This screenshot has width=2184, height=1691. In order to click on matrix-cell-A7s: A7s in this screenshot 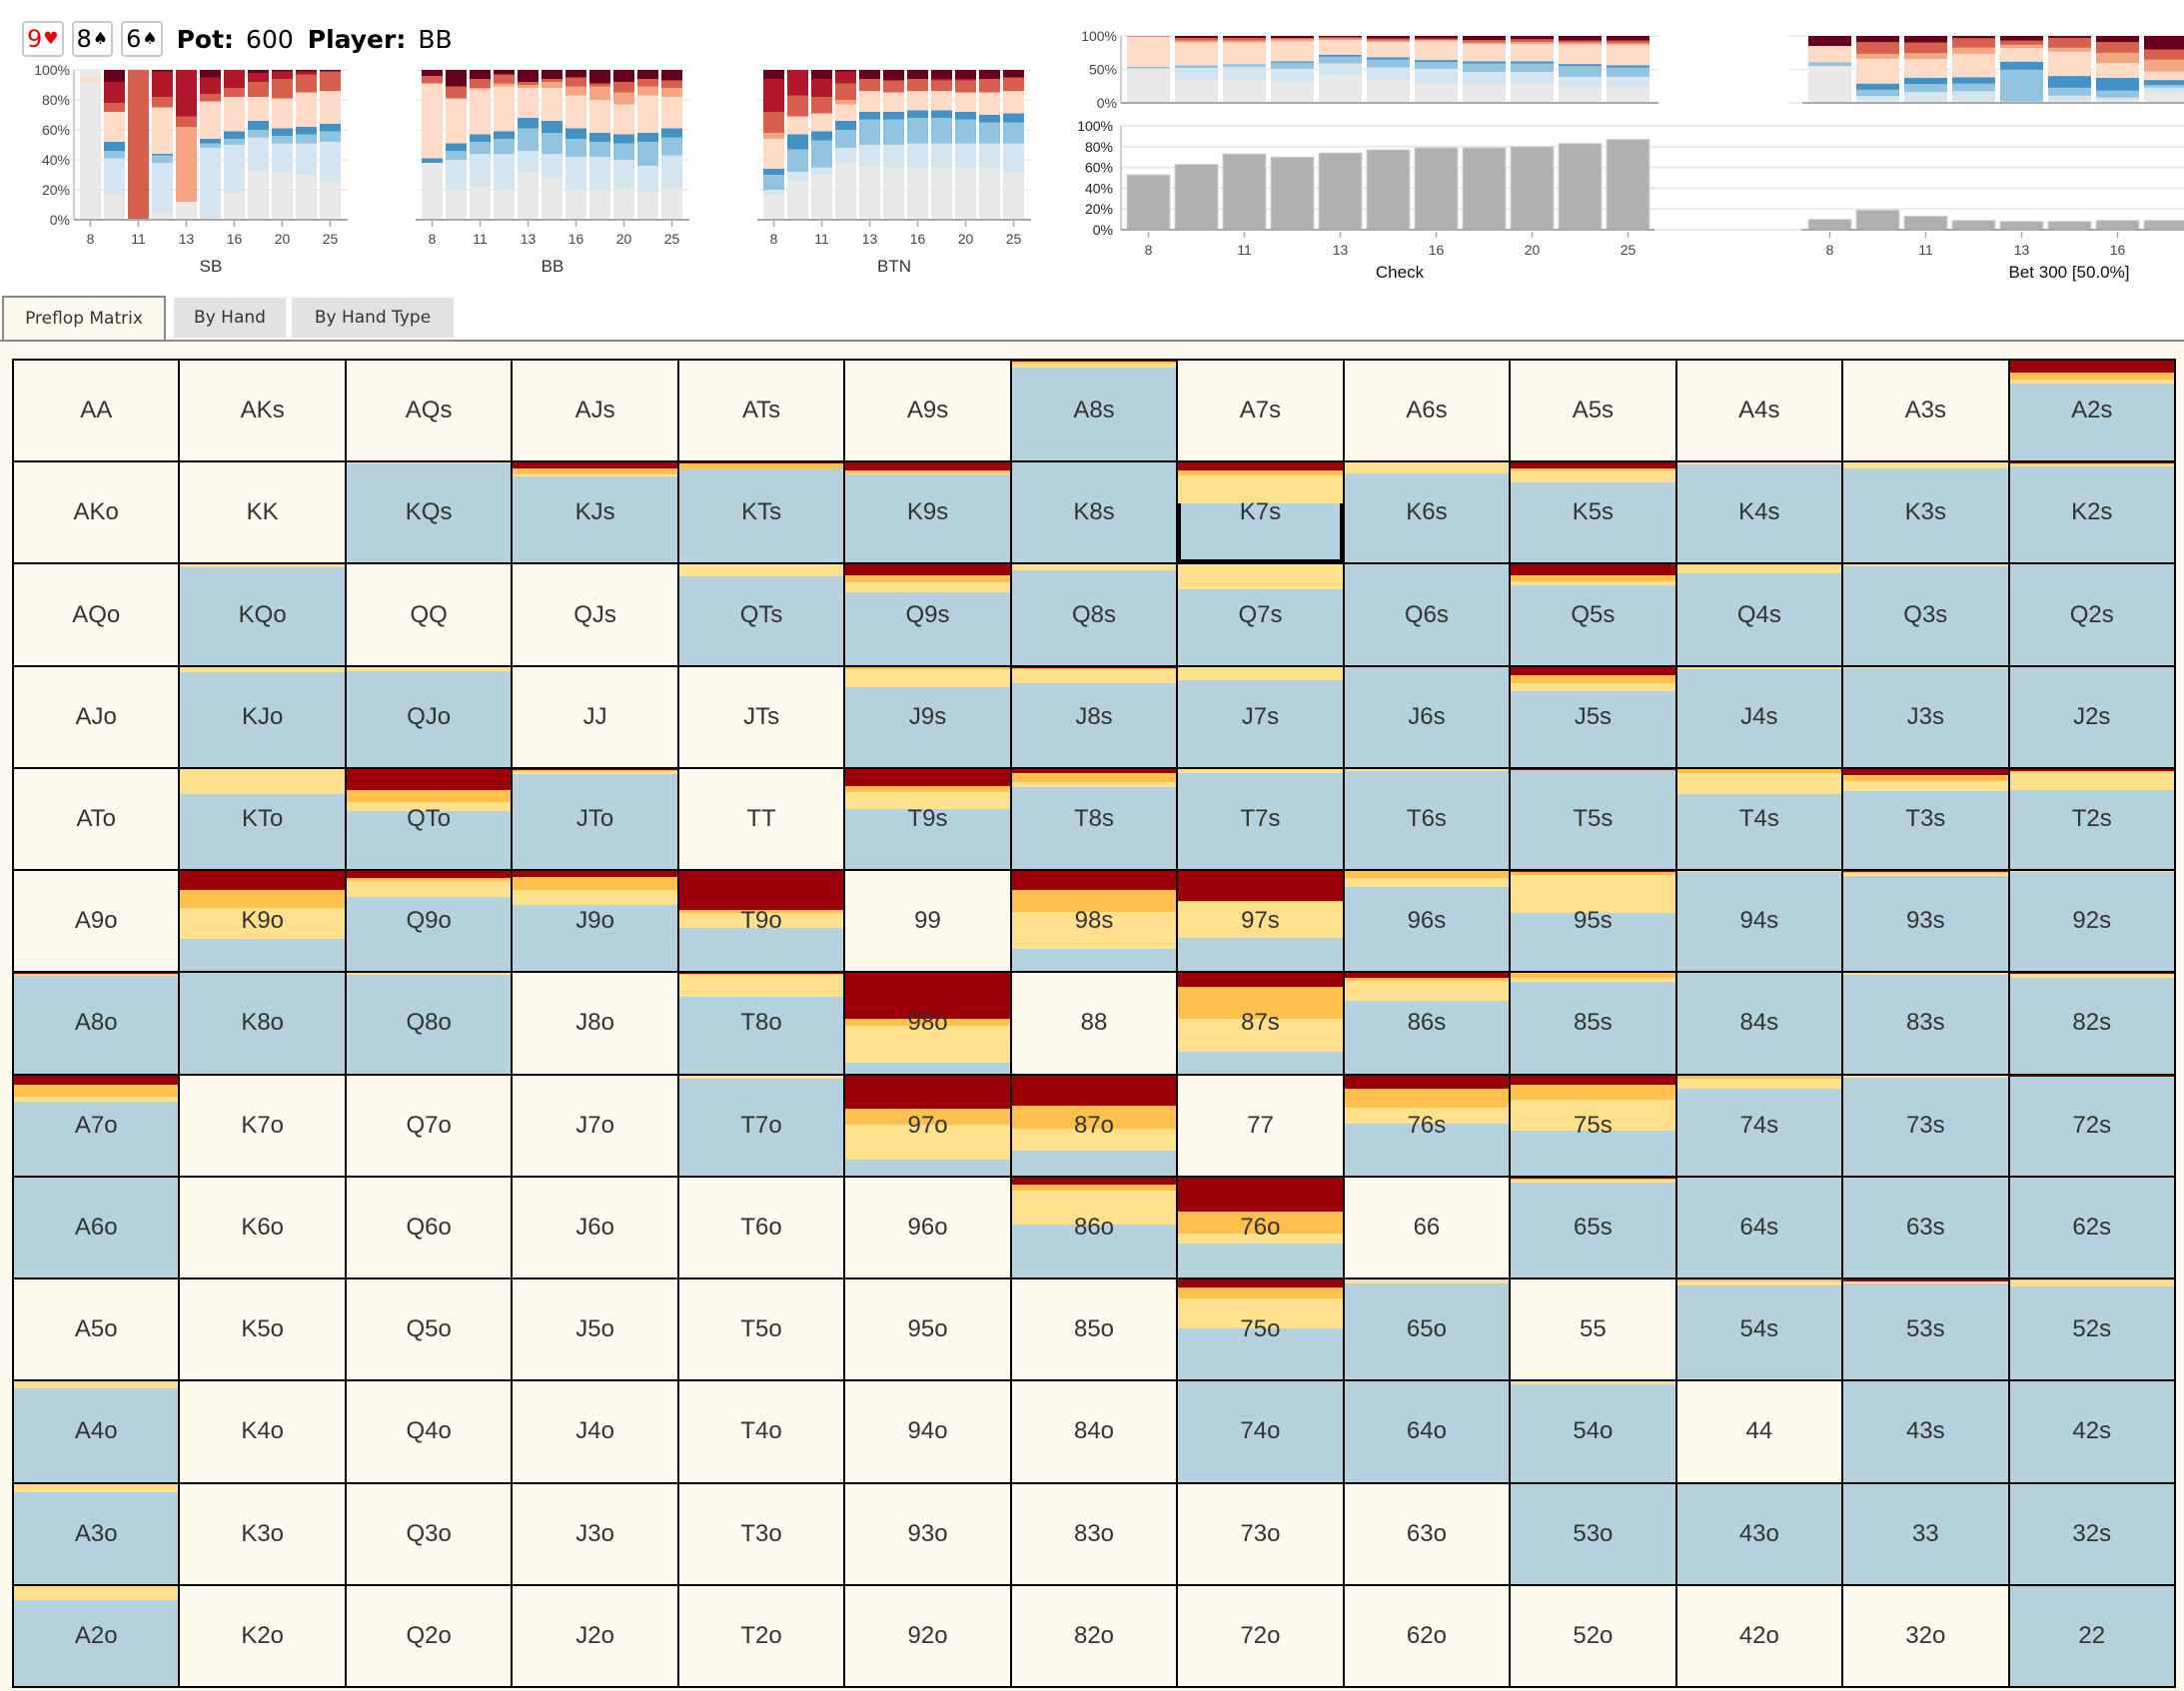, I will do `click(1260, 411)`.